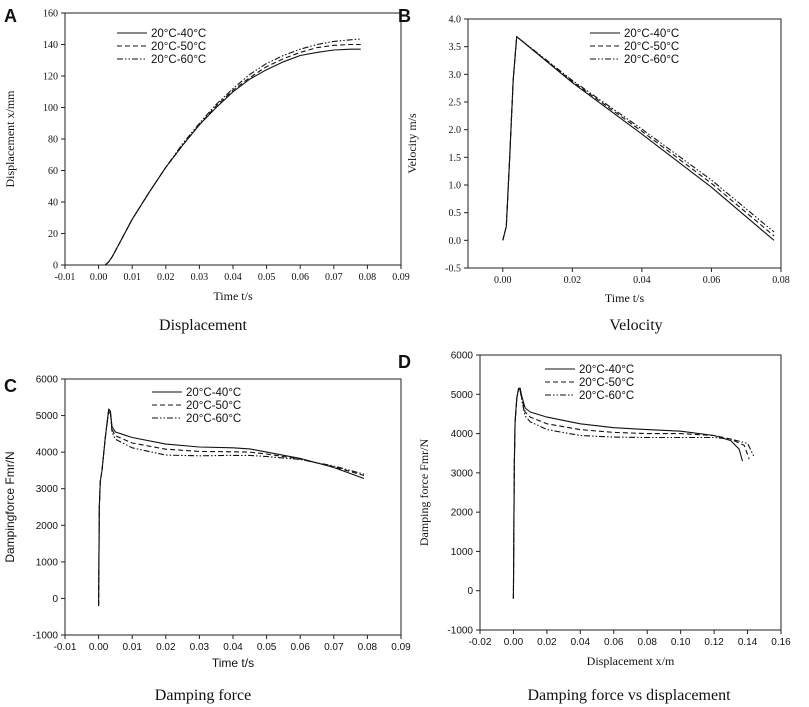 The width and height of the screenshot is (809, 707). I want to click on panel-a-x-tick-label: 0.02, so click(166, 277).